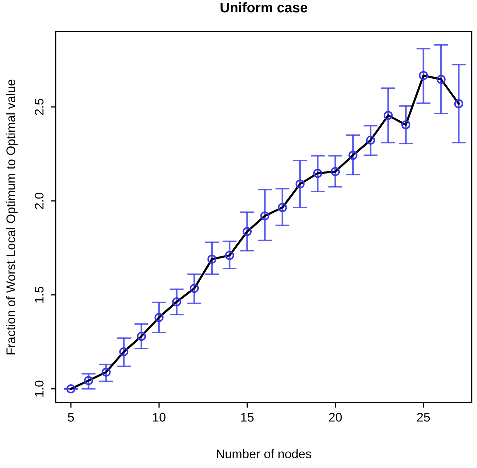  Describe the element at coordinates (39, 294) in the screenshot. I see `y-tick-label: 1.5` at that location.